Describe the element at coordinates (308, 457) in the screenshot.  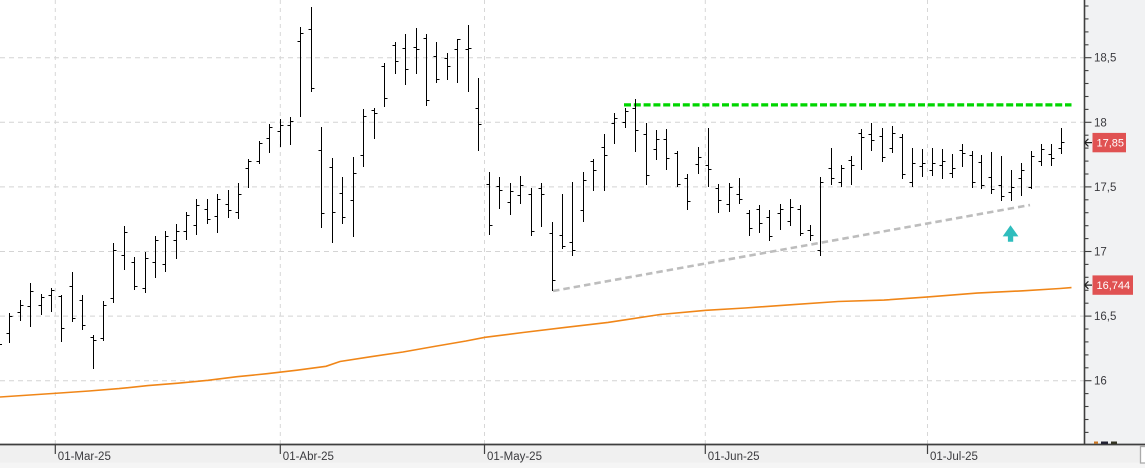
I see `svg-text: 01-Abr-25` at that location.